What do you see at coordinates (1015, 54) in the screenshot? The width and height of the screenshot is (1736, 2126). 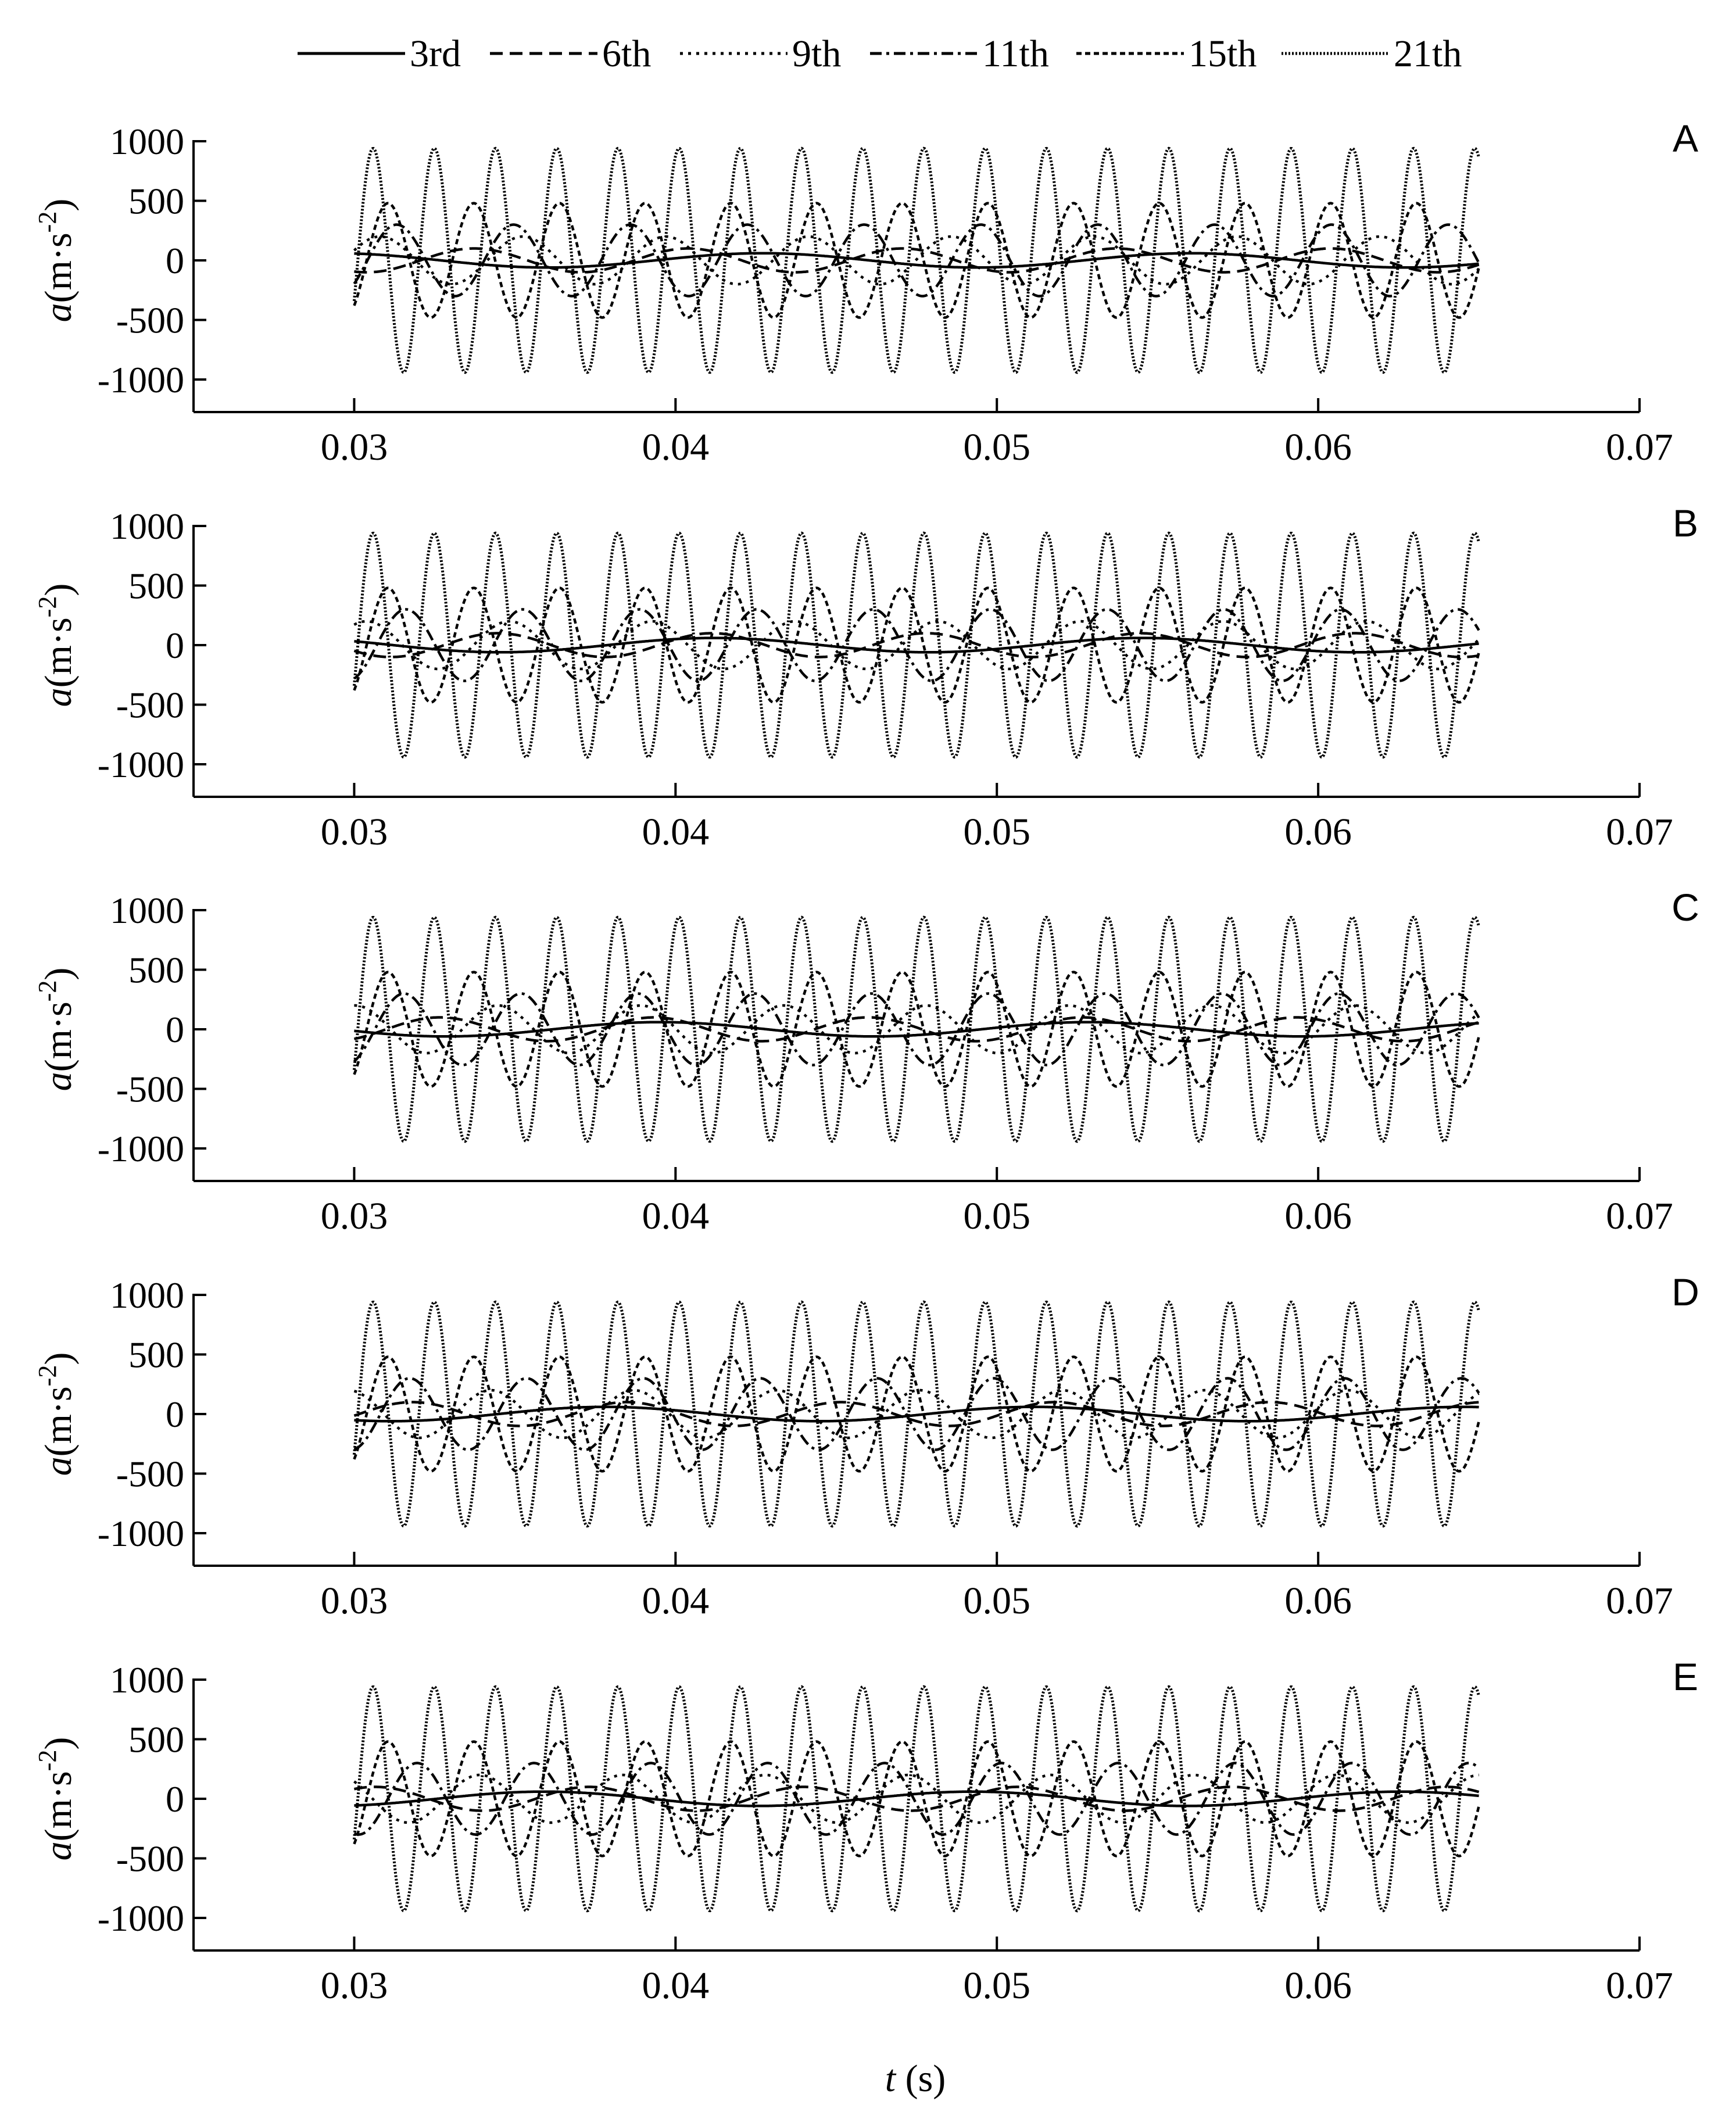 I see `legend-label-11th: 11th` at bounding box center [1015, 54].